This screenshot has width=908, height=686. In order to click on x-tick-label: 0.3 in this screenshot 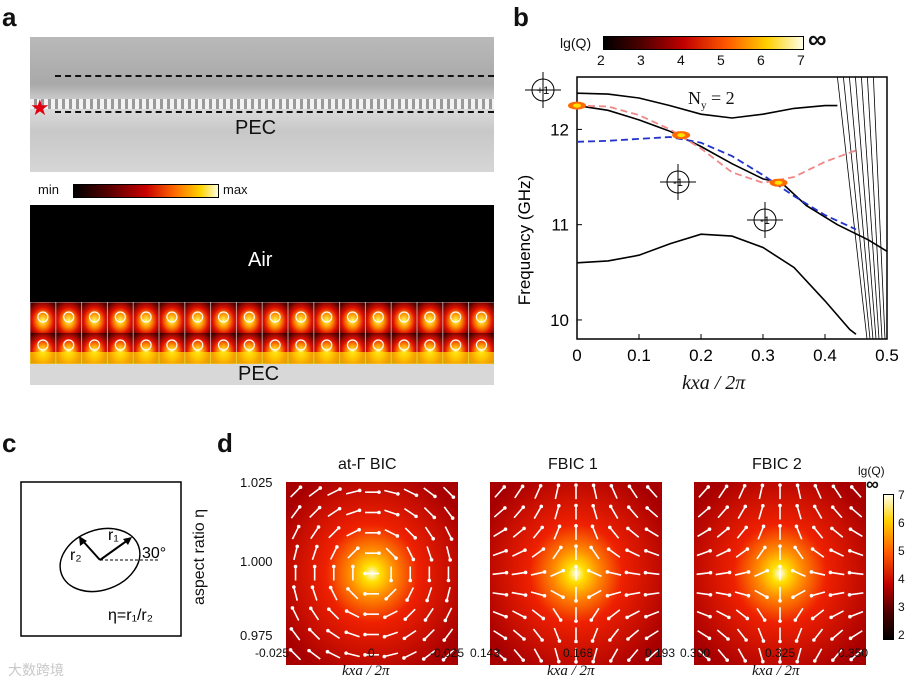, I will do `click(763, 355)`.